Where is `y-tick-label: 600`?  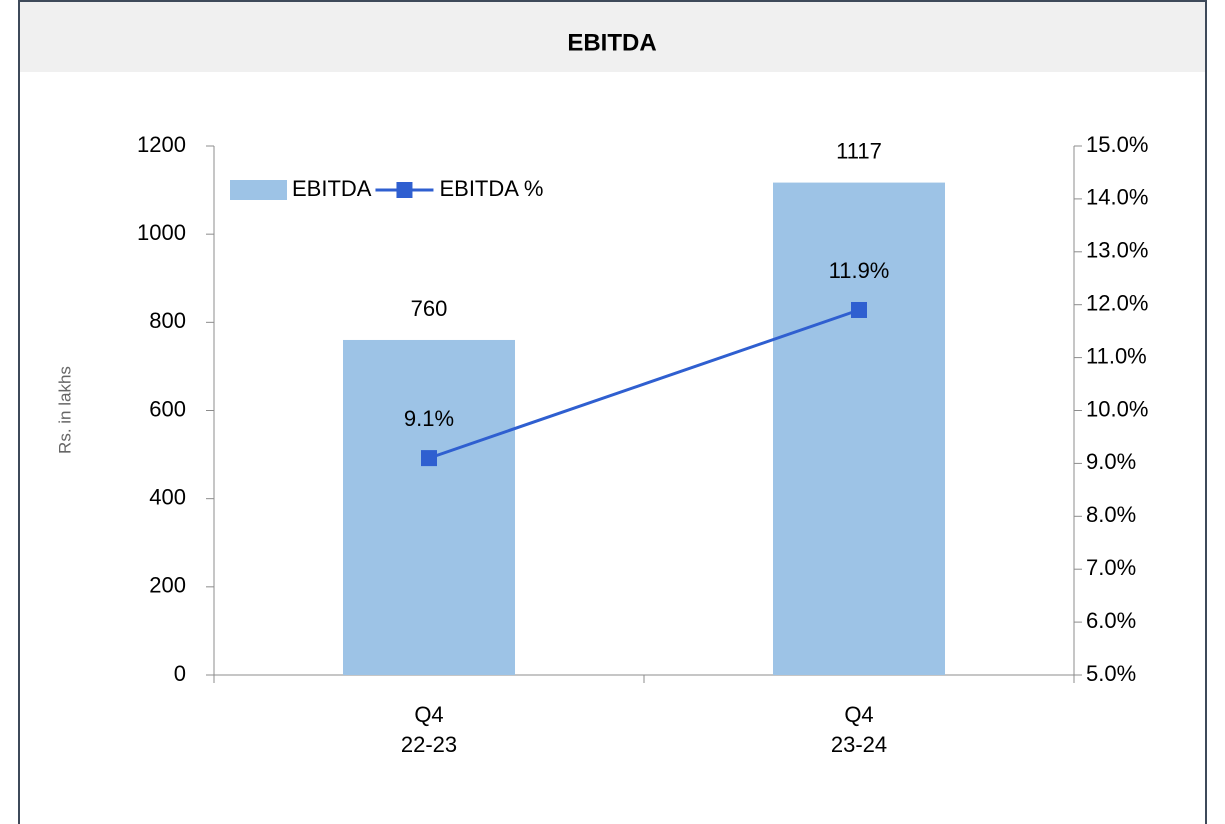
y-tick-label: 600 is located at coordinates (167, 408).